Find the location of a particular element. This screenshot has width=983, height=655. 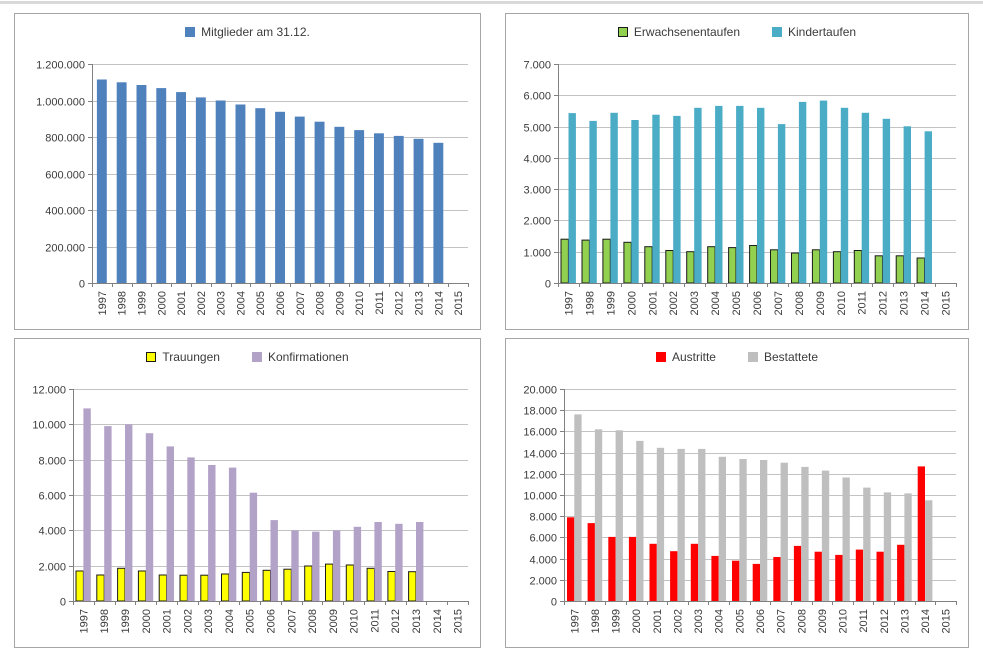

y-axis-label: 5.000 is located at coordinates (537, 129).